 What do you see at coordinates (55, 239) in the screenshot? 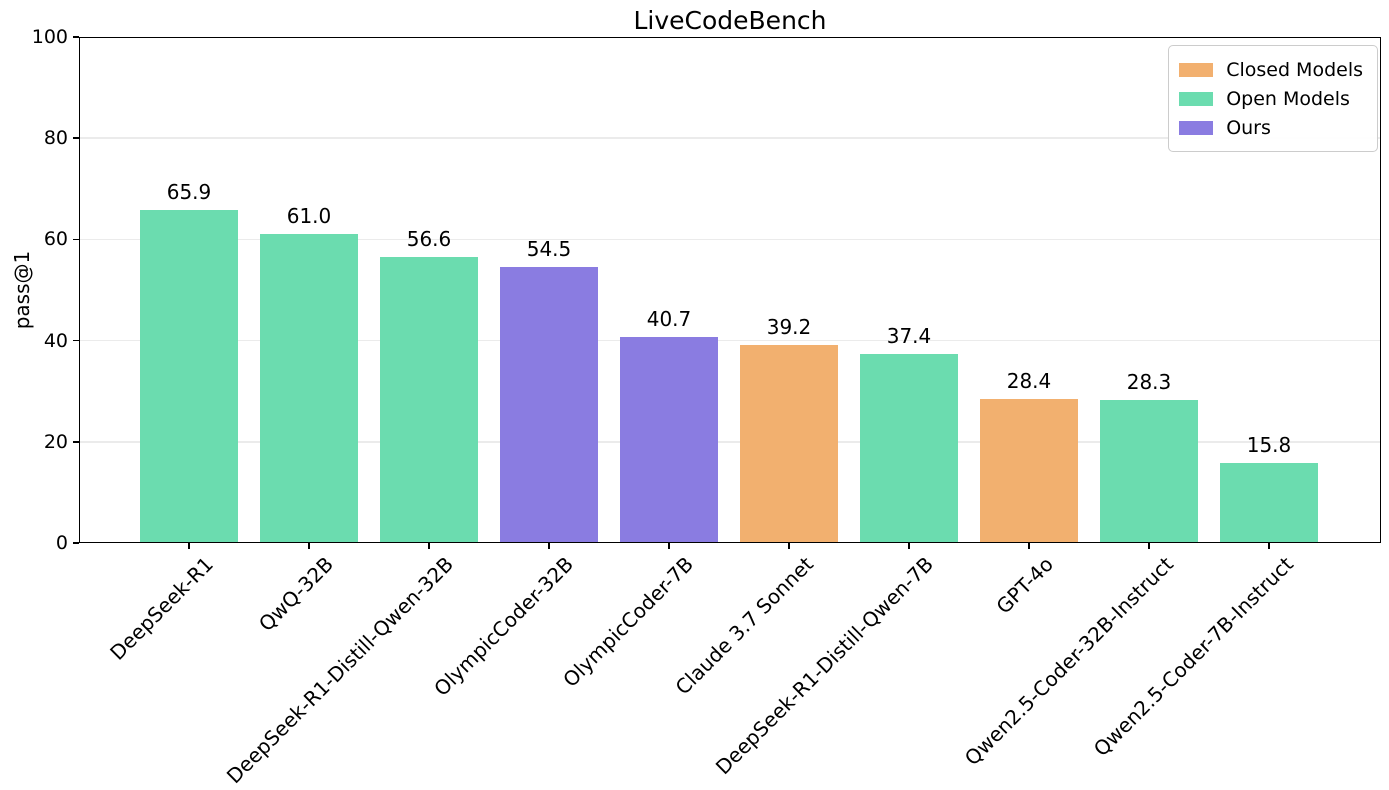
I see `y-tick-label: 60` at bounding box center [55, 239].